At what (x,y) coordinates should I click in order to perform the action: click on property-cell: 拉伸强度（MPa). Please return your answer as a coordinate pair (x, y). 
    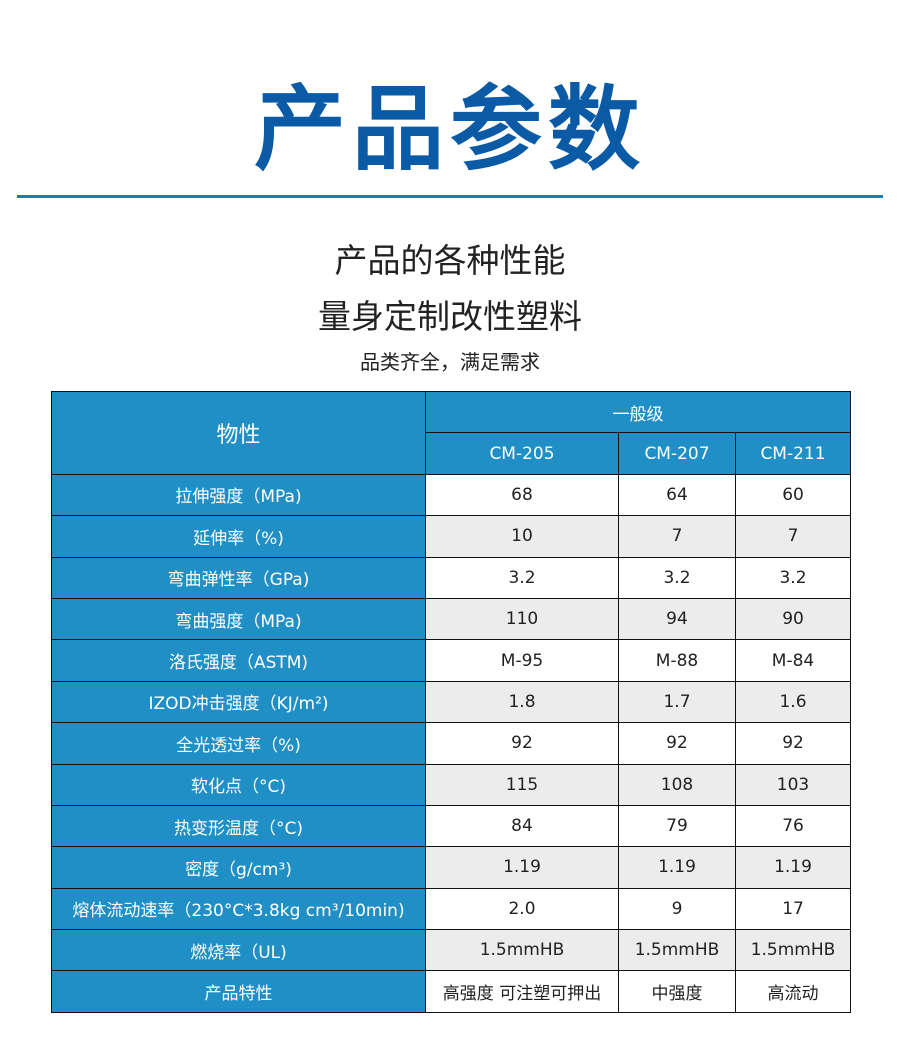
    Looking at the image, I should click on (238, 495).